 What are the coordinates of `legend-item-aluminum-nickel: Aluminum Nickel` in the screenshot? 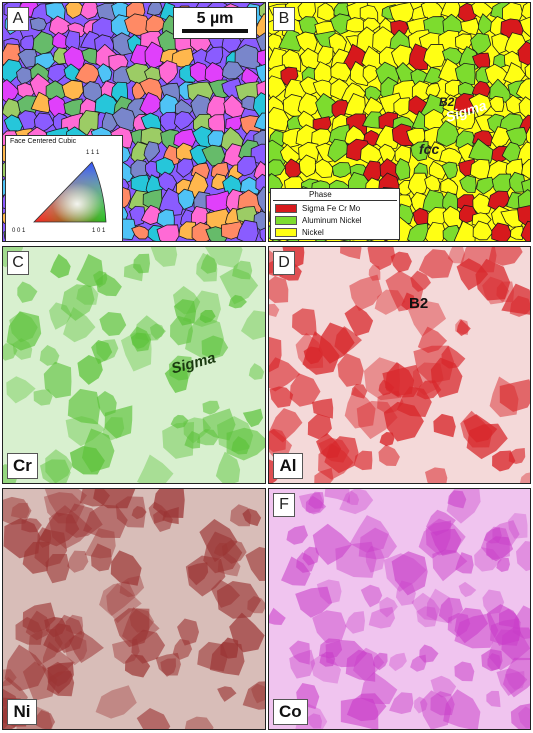 It's located at (318, 220).